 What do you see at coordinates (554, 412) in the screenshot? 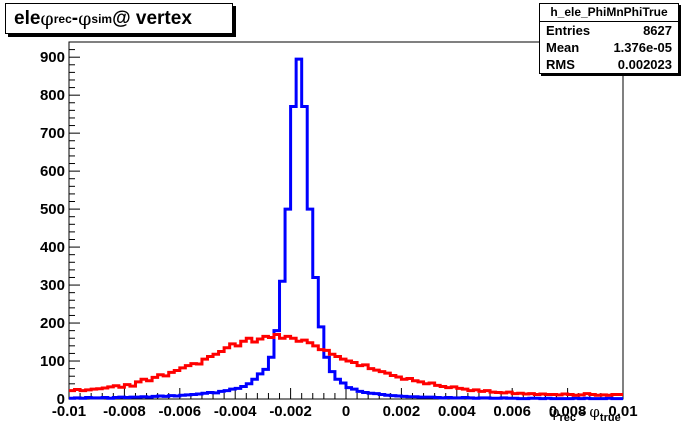
I see `xlabel-phi-symbol: φ` at bounding box center [554, 412].